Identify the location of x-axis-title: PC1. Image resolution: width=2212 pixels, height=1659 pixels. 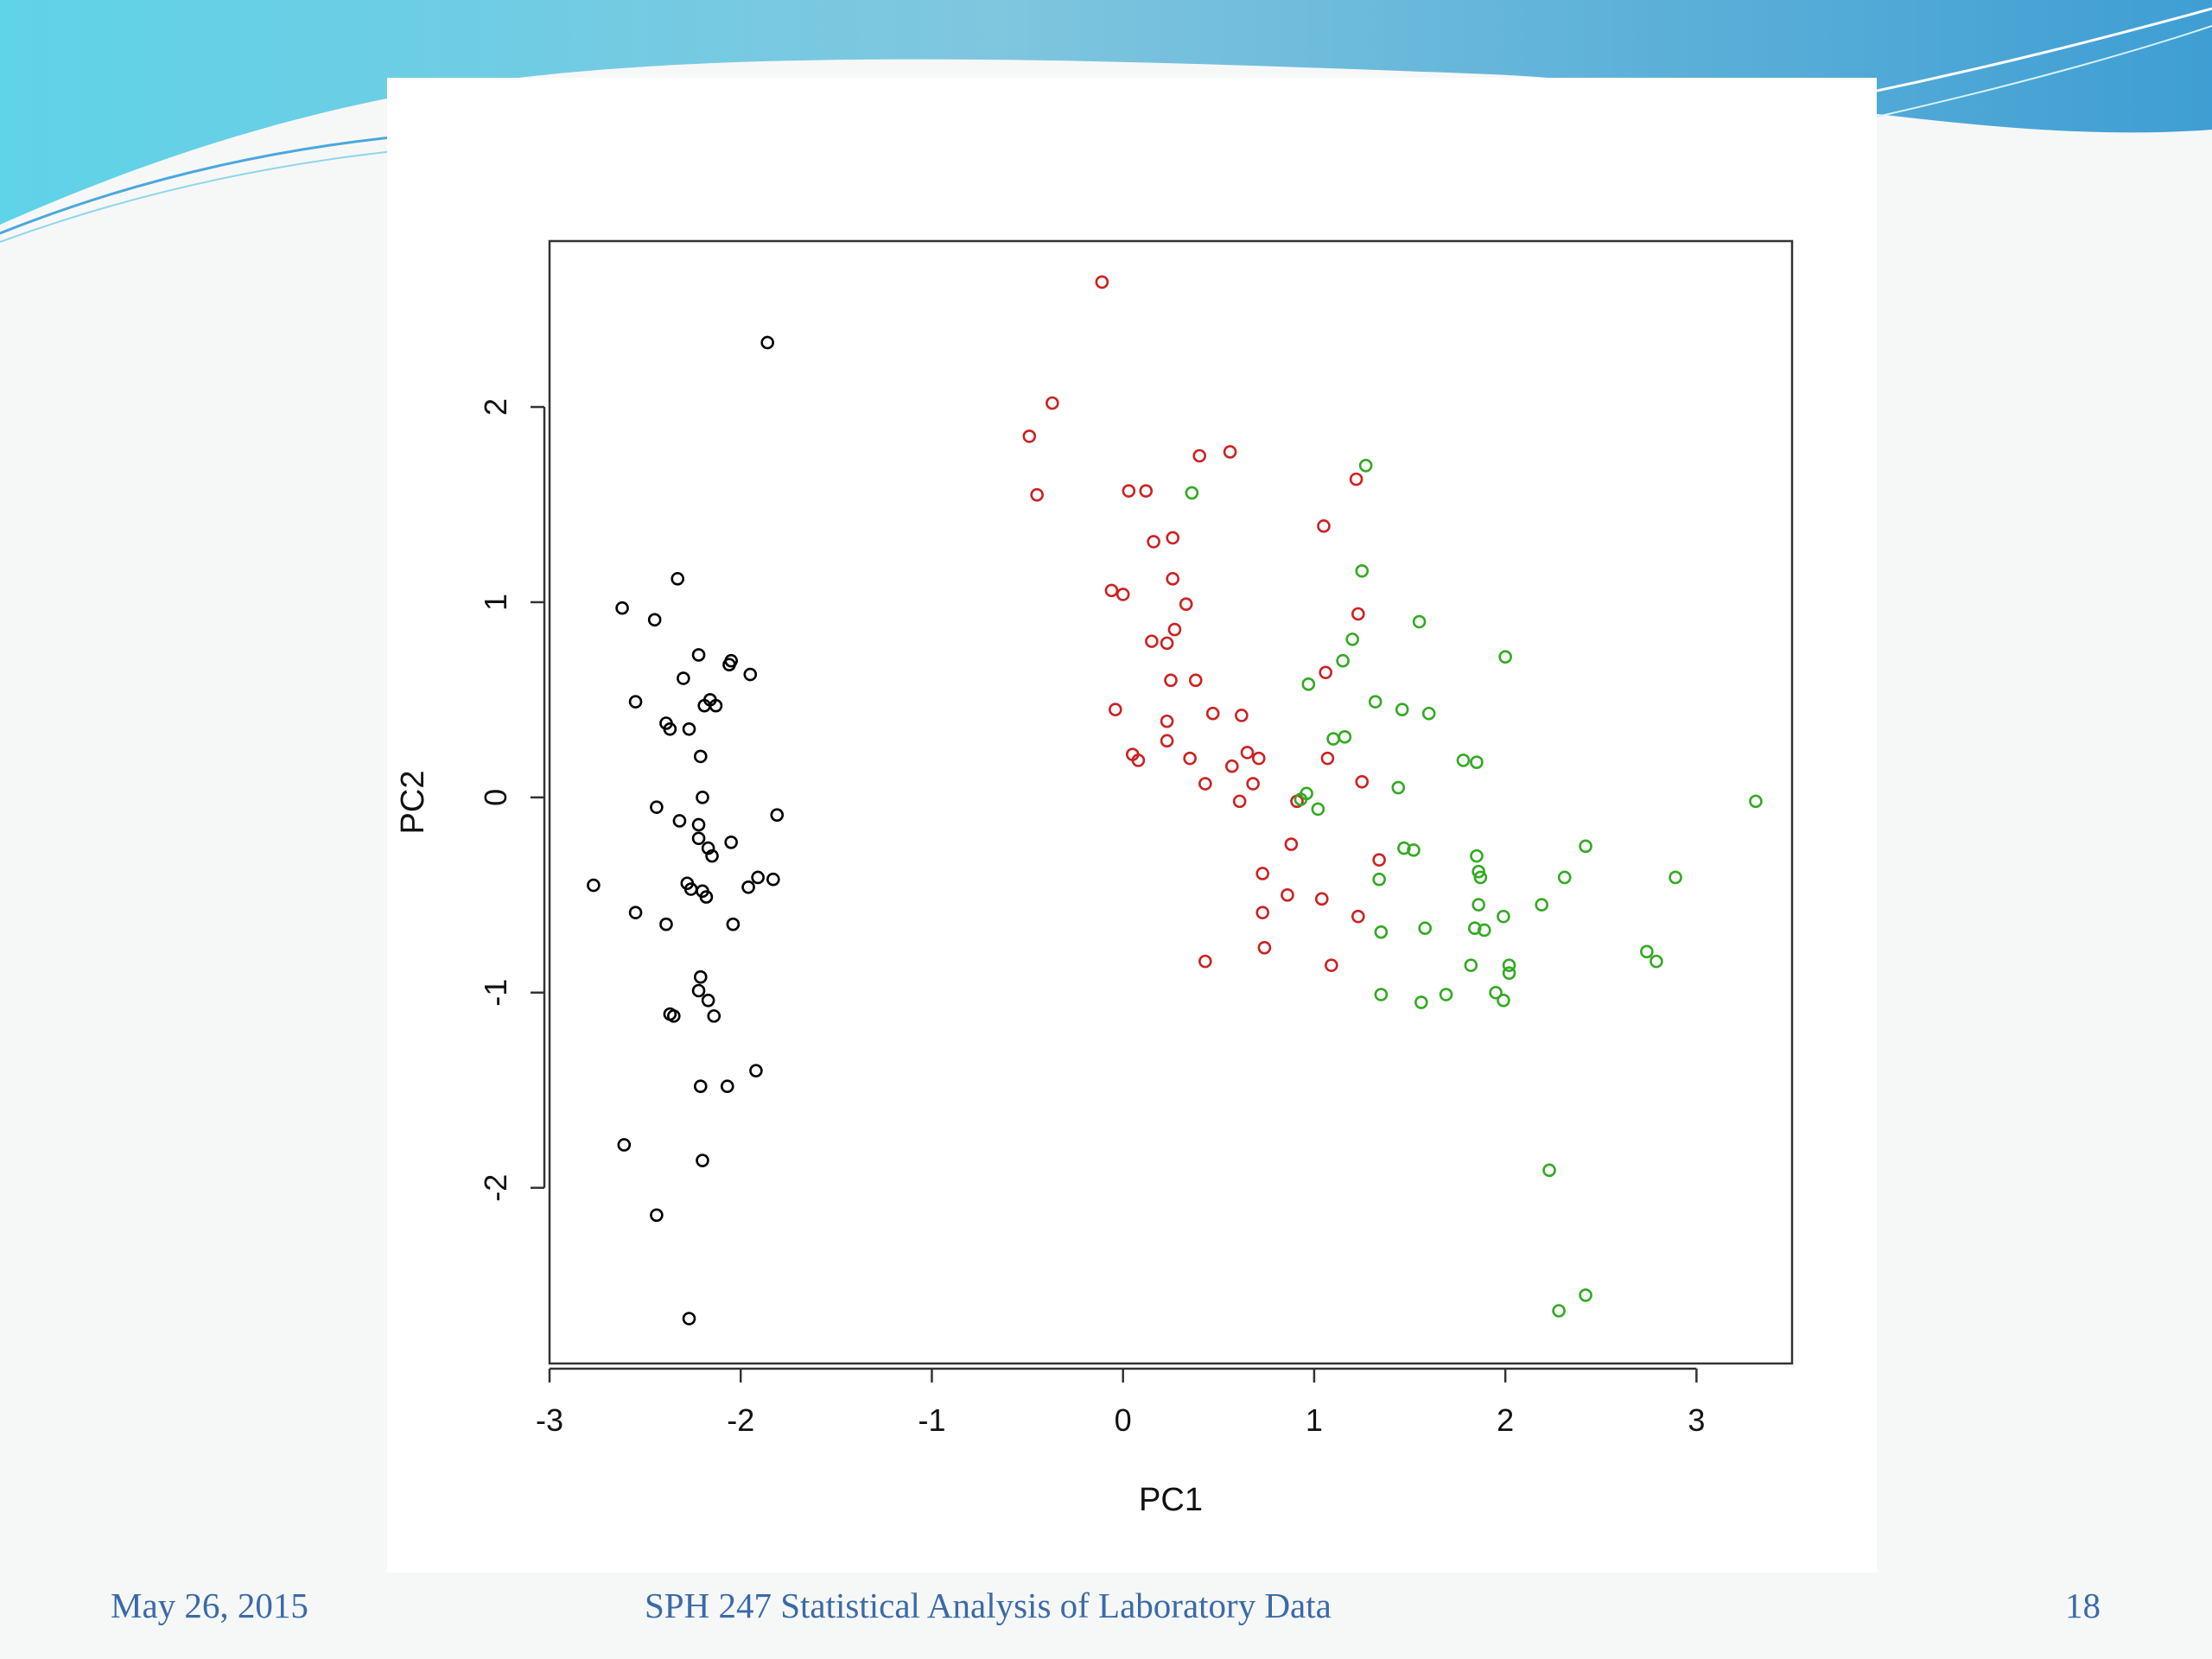
(1171, 1500).